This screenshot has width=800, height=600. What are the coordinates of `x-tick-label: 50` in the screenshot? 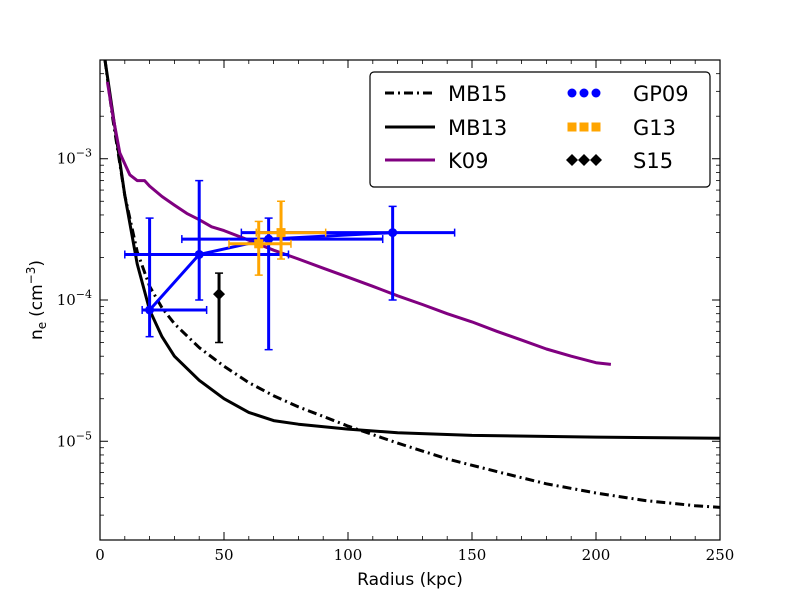 It's located at (223, 555).